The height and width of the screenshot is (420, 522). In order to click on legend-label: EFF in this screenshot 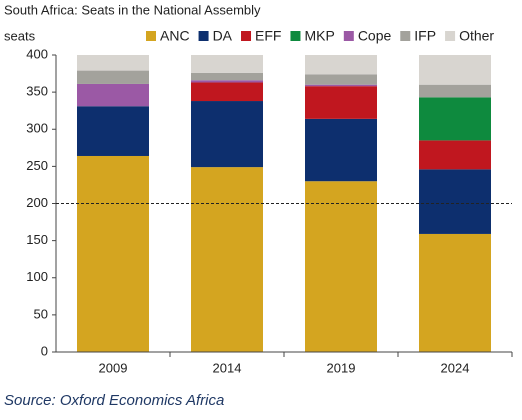, I will do `click(268, 36)`.